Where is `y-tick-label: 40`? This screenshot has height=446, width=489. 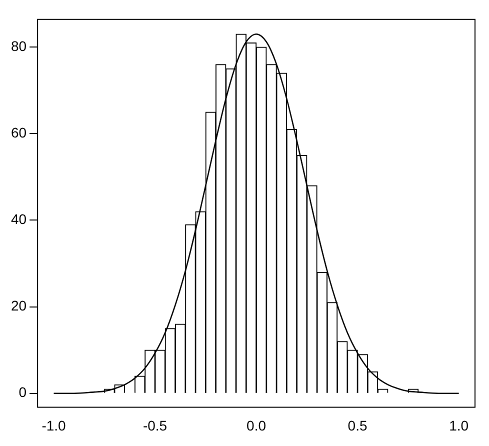
y-tick-label: 40 is located at coordinates (18, 219).